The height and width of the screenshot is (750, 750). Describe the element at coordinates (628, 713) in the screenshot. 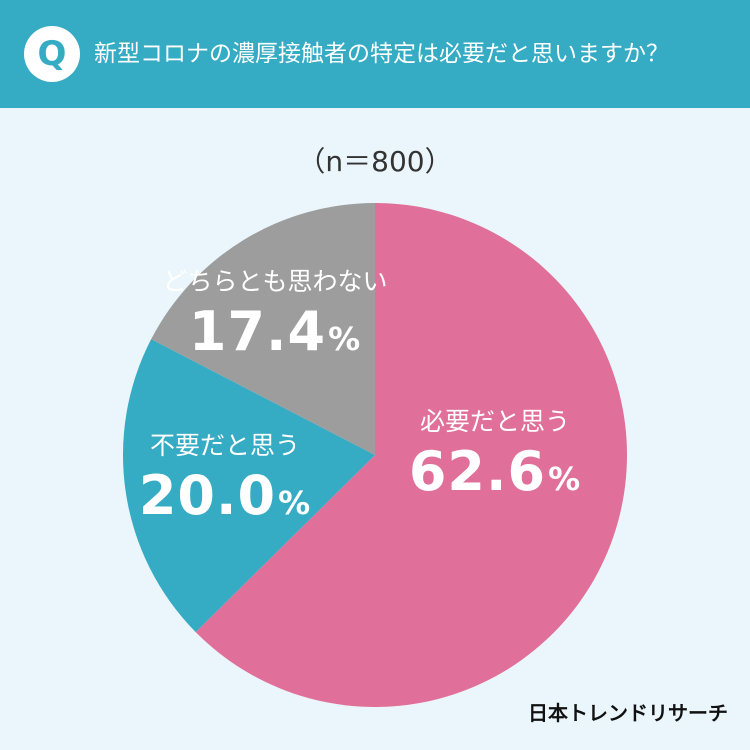

I see `brand-logo: 日本トレンドリサーチ` at that location.